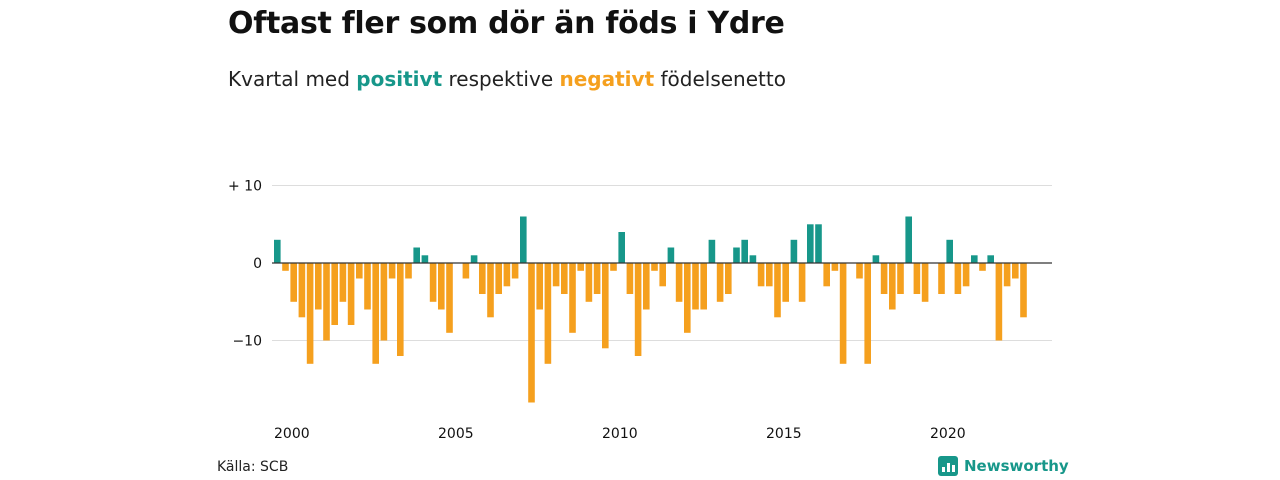  Describe the element at coordinates (1016, 466) in the screenshot. I see `brand-name: Newsworthy` at that location.